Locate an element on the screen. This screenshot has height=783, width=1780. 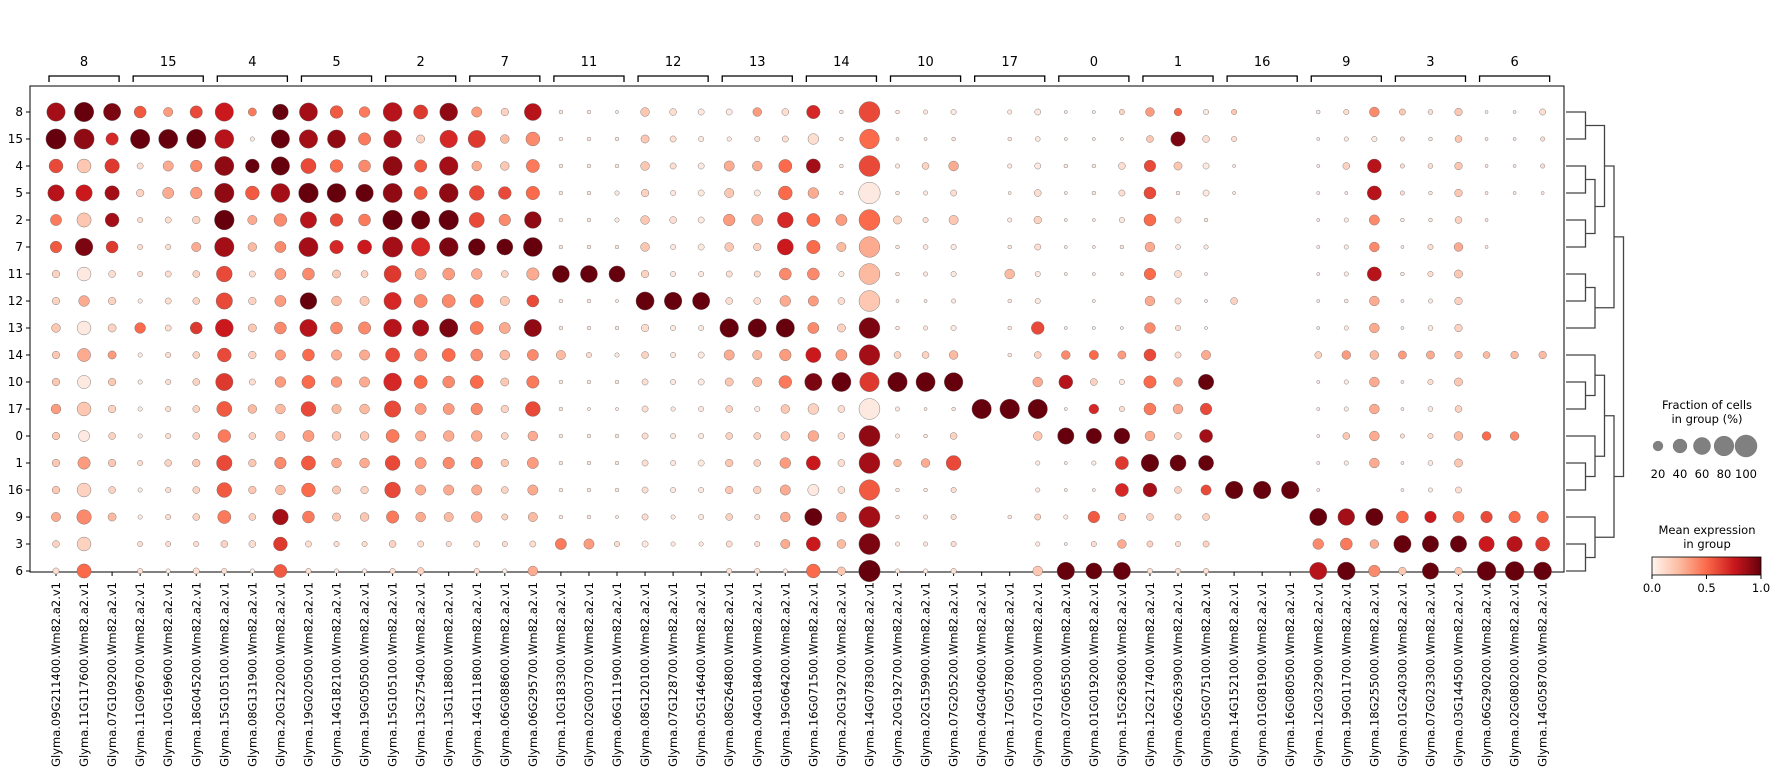
size-legend-label: 40 is located at coordinates (1680, 474).